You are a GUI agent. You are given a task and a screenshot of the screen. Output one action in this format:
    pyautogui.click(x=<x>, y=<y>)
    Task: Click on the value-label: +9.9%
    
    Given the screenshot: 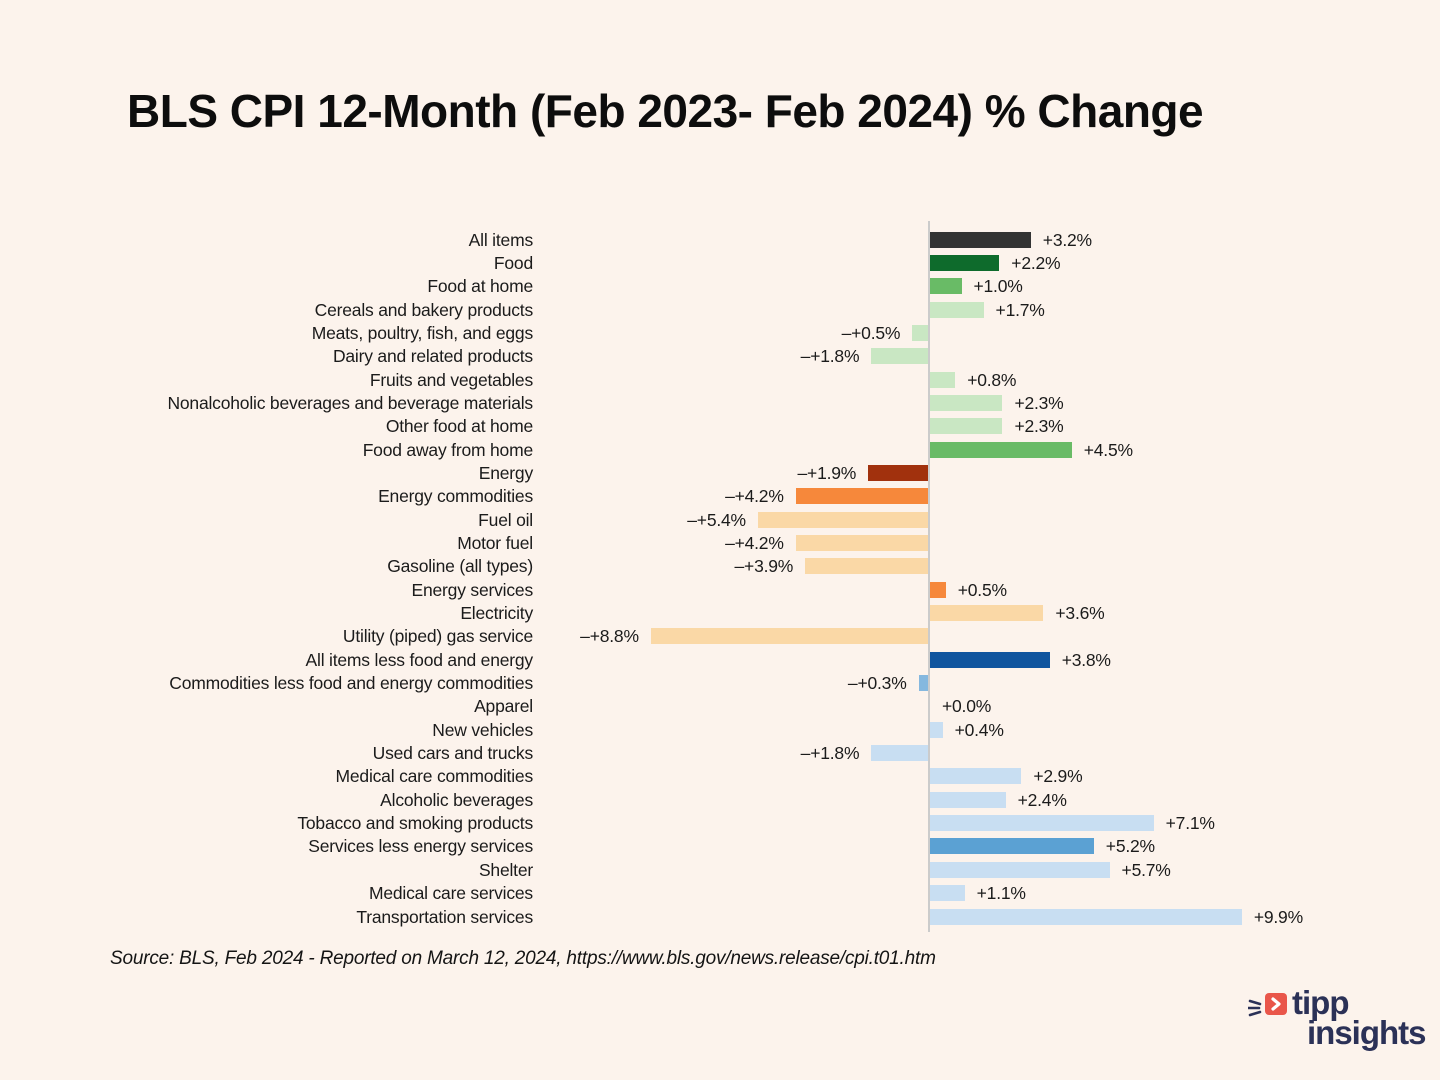 What is the action you would take?
    pyautogui.click(x=1278, y=916)
    